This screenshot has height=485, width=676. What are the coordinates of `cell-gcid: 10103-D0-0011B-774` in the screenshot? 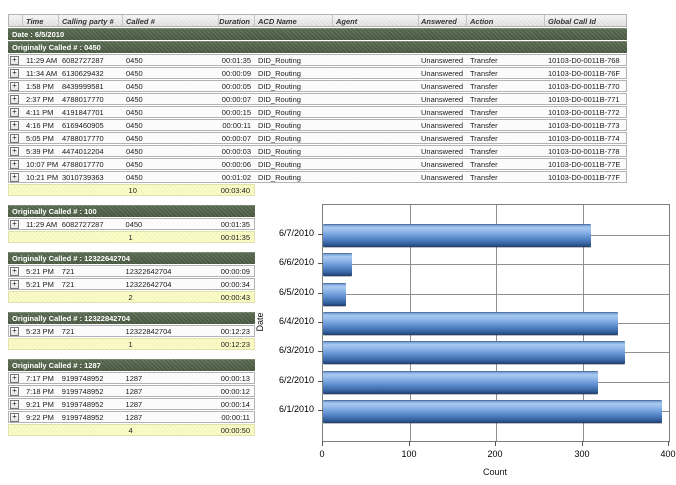 It's located at (584, 138).